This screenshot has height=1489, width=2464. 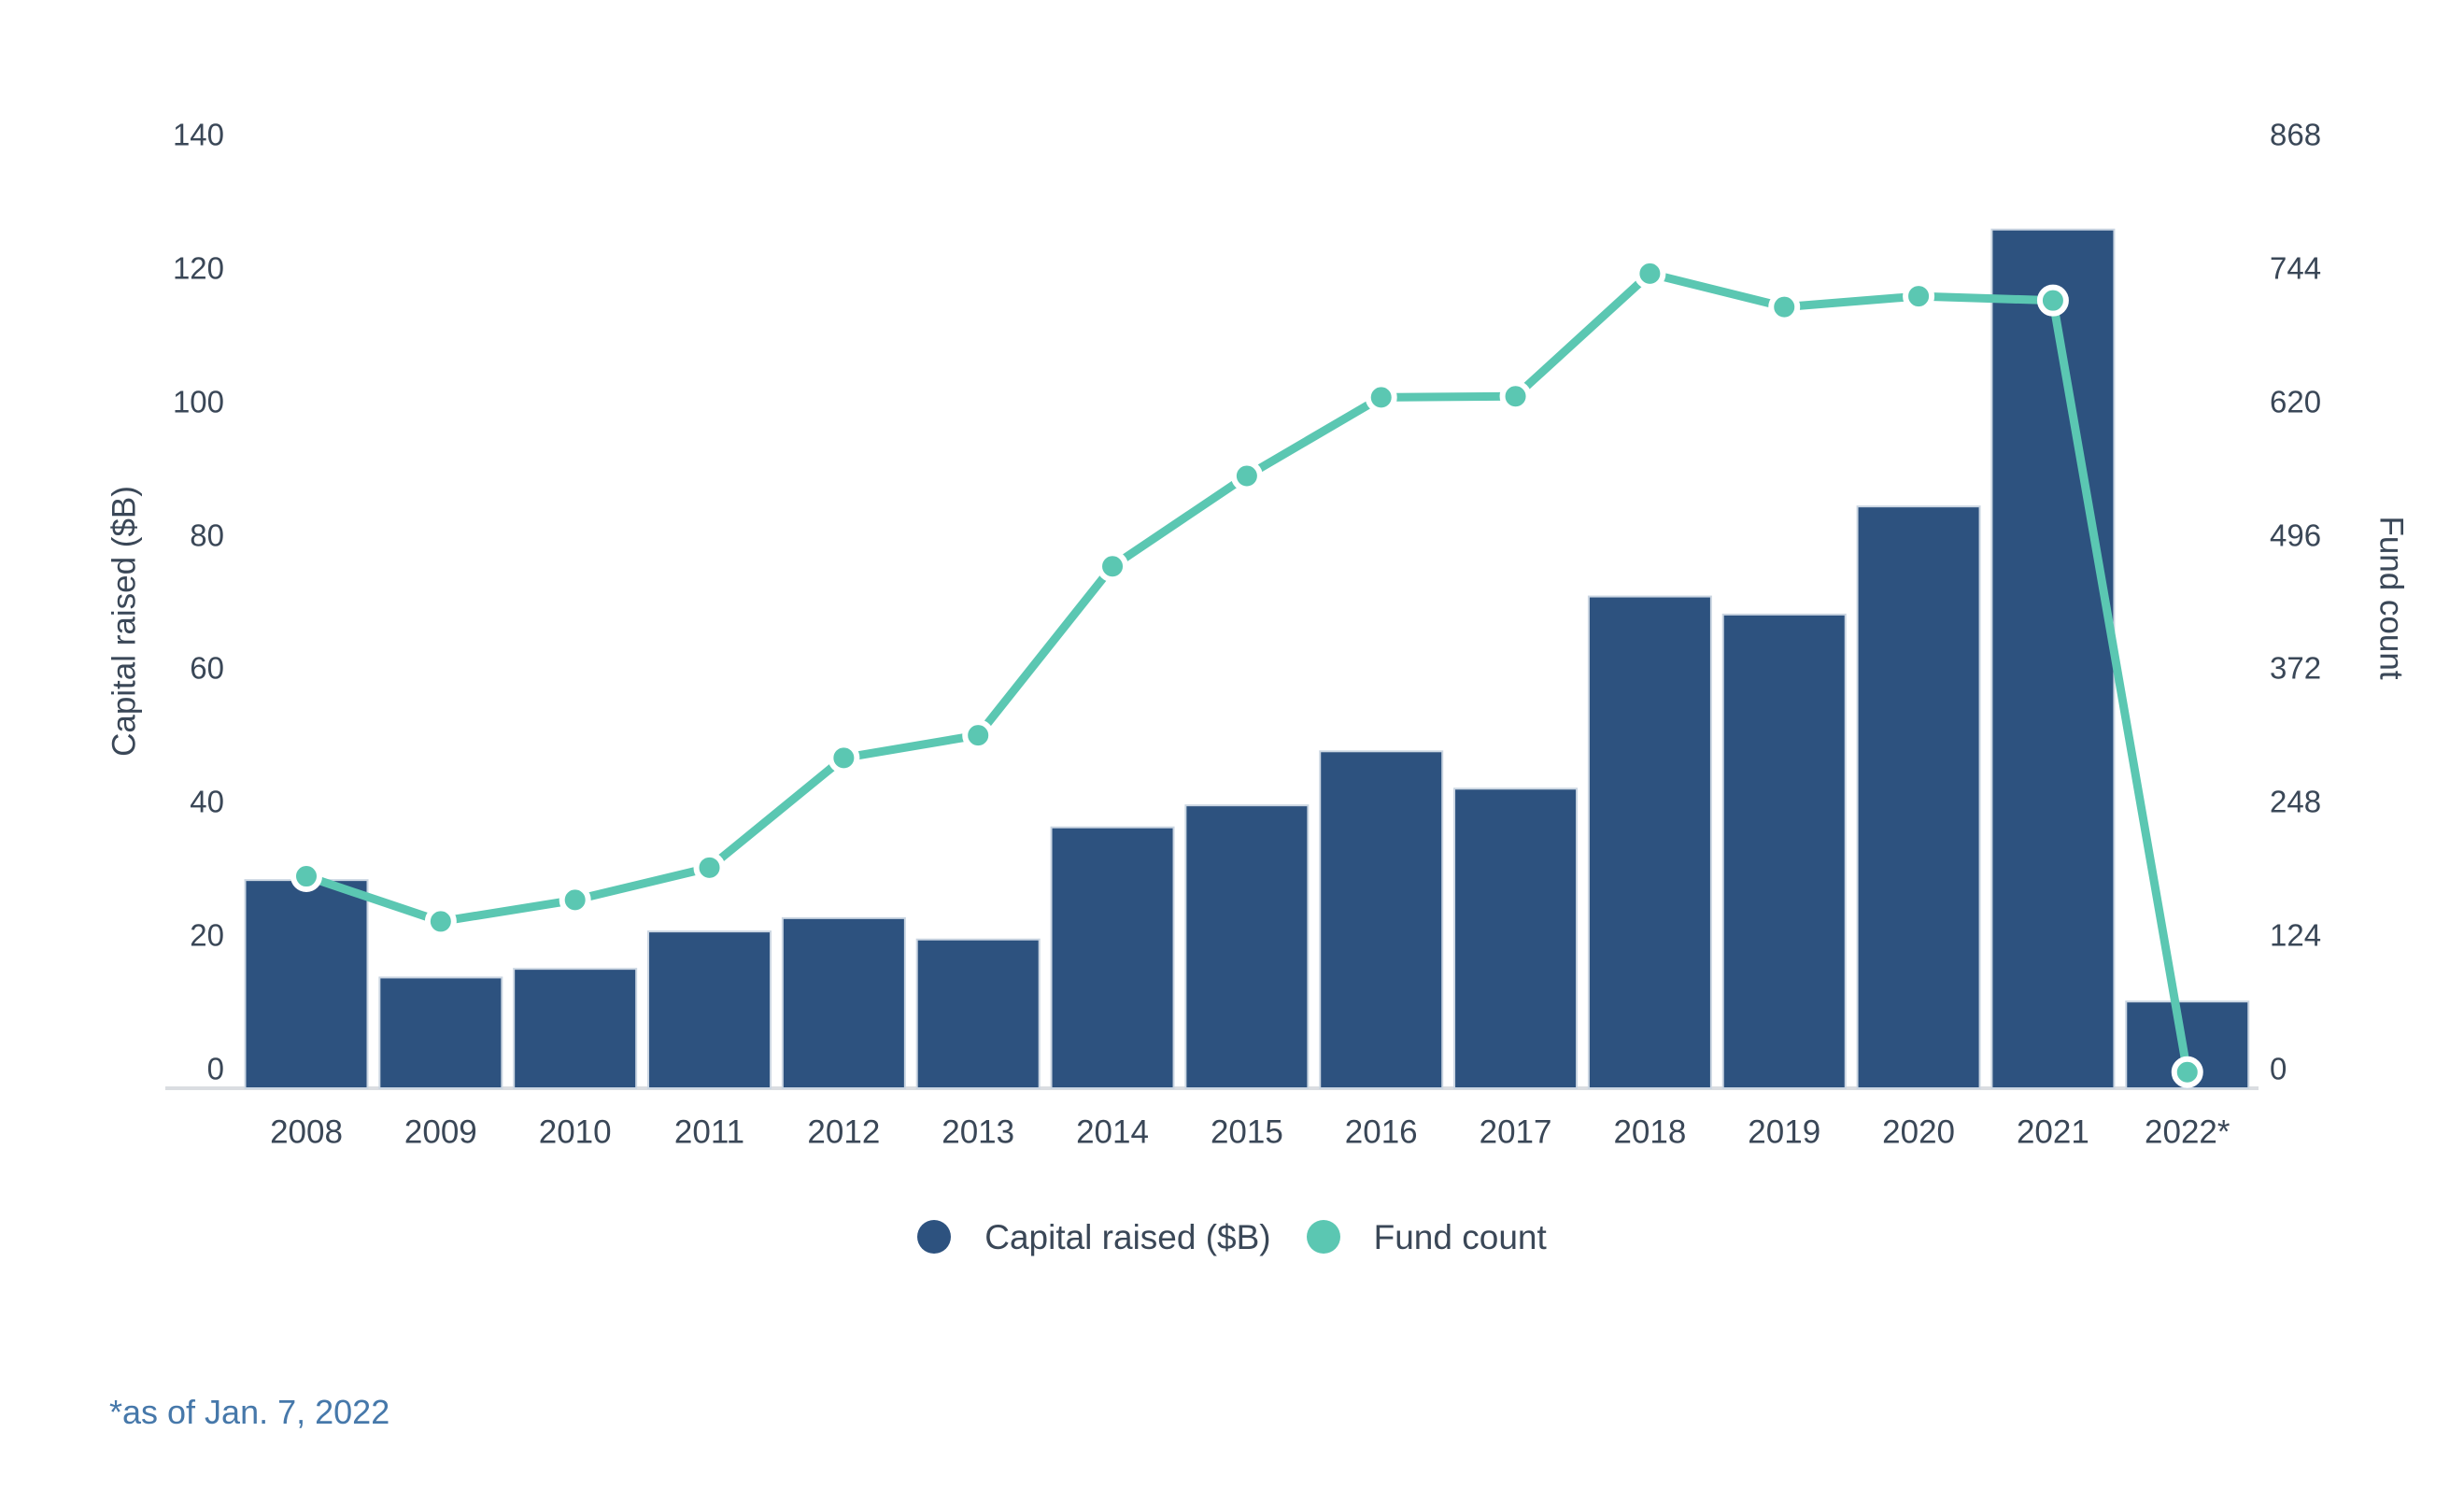 What do you see at coordinates (2053, 1132) in the screenshot?
I see `x-axis-label-2021: 2021` at bounding box center [2053, 1132].